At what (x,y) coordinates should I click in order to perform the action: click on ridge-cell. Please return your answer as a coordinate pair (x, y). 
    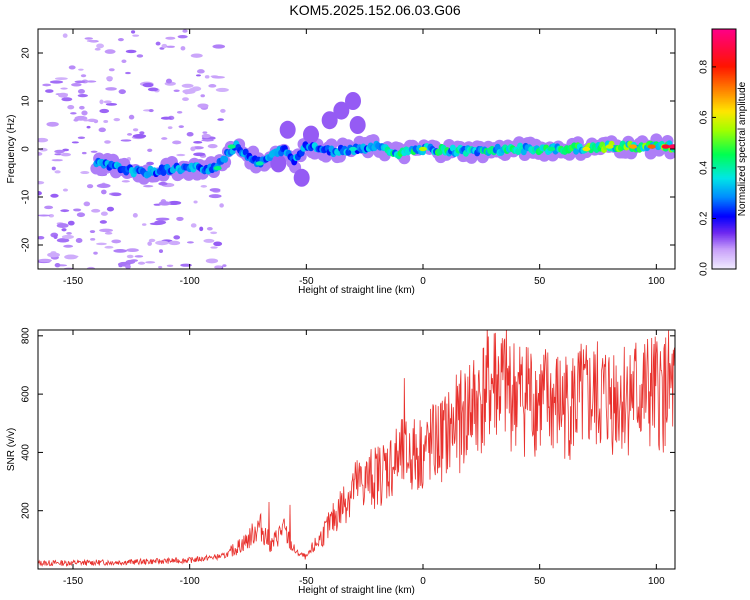
    Looking at the image, I should click on (497, 147).